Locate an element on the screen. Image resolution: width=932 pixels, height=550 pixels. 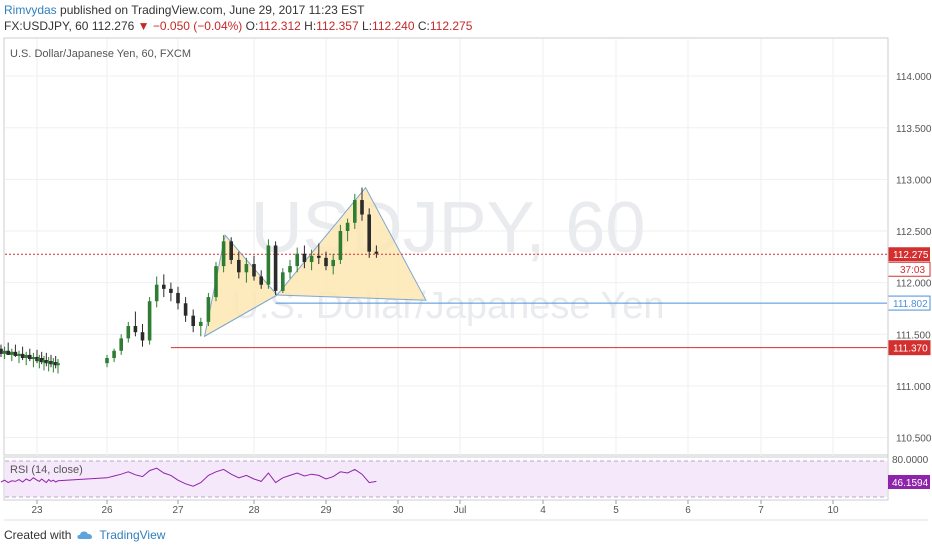
candles is located at coordinates (189, 280).